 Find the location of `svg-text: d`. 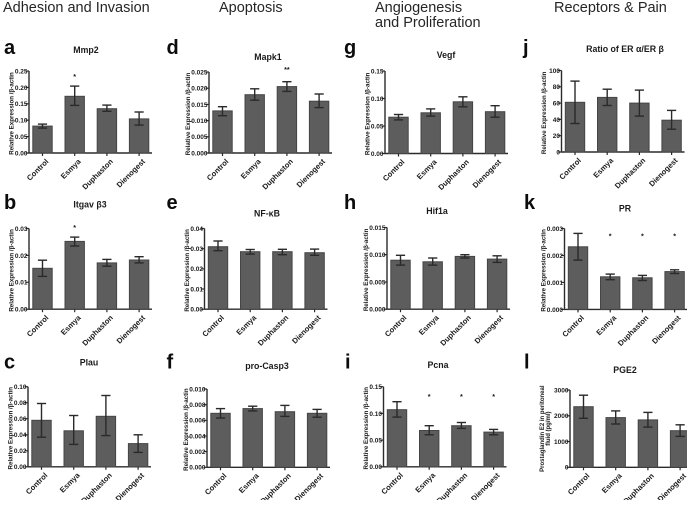

svg-text: d is located at coordinates (173, 48).